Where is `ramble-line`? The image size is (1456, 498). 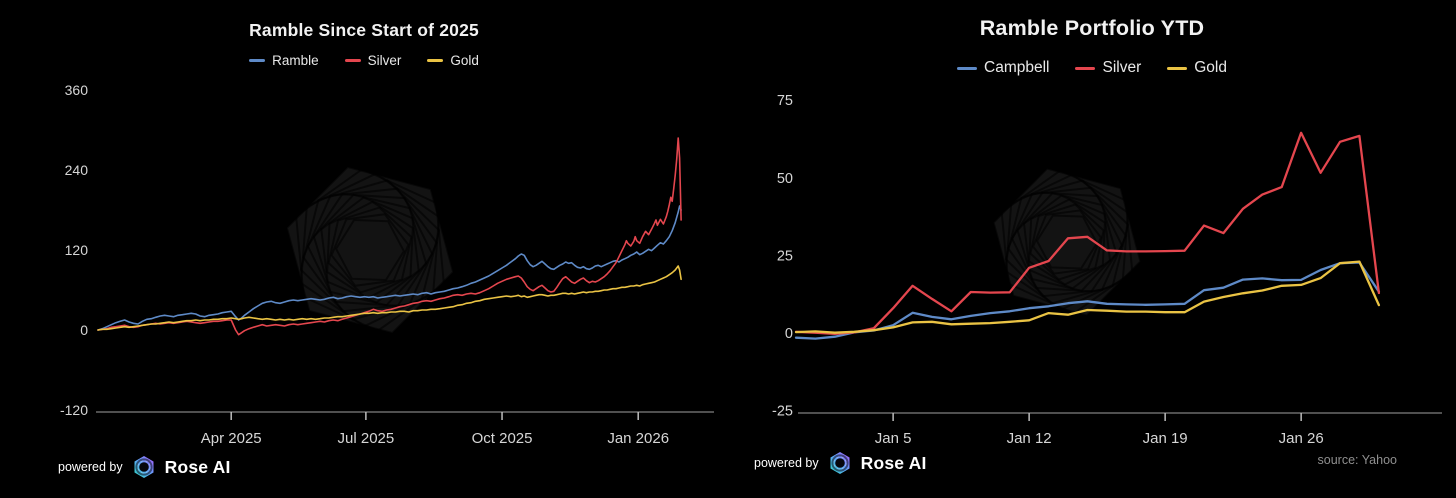 ramble-line is located at coordinates (389, 268).